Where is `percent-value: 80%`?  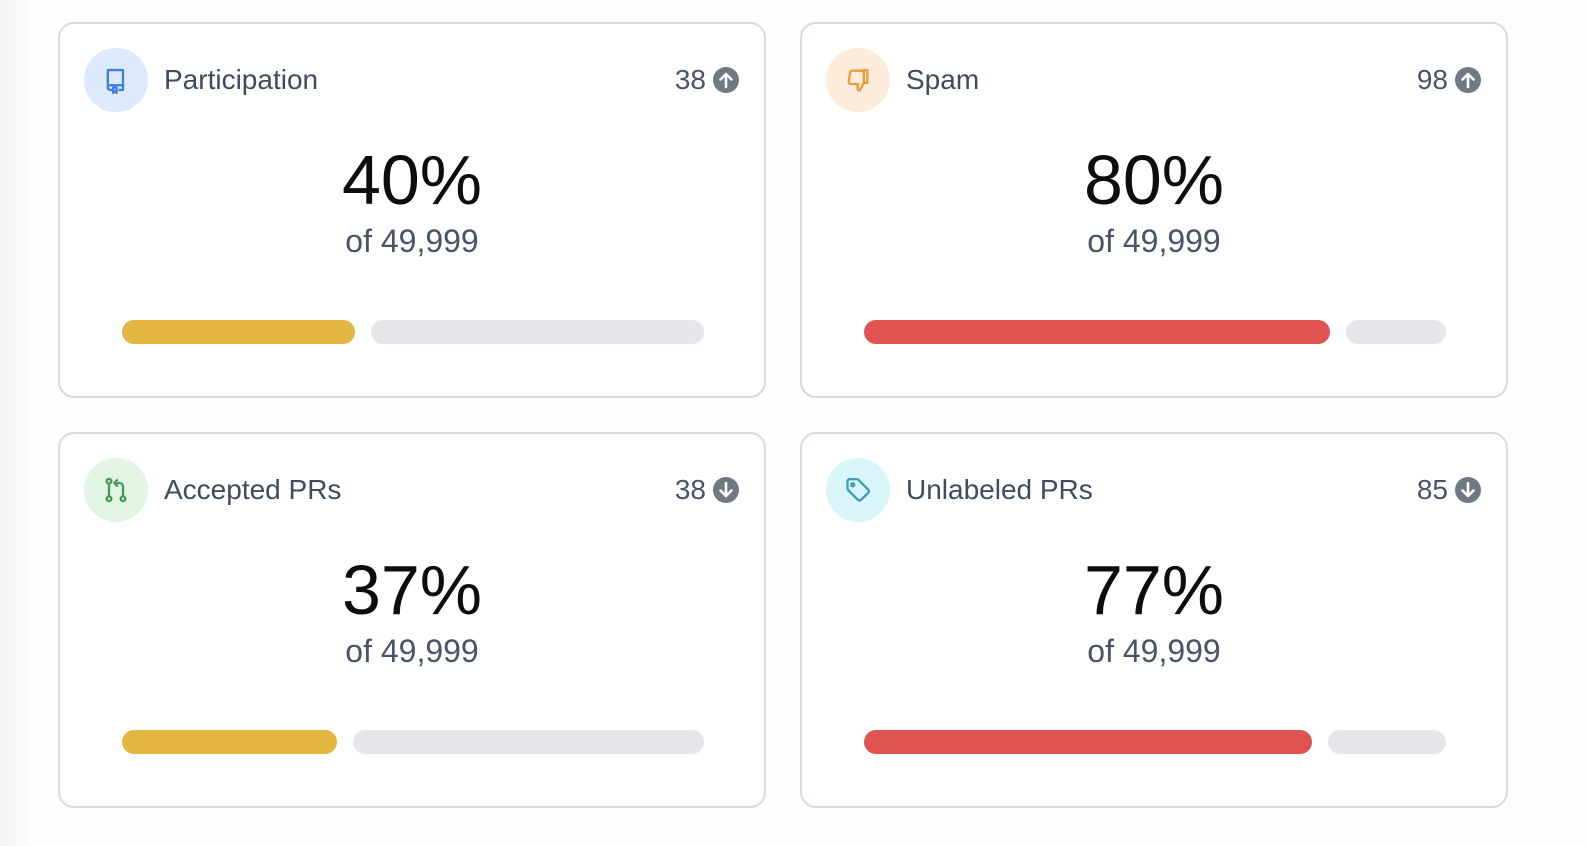 percent-value: 80% is located at coordinates (1154, 180).